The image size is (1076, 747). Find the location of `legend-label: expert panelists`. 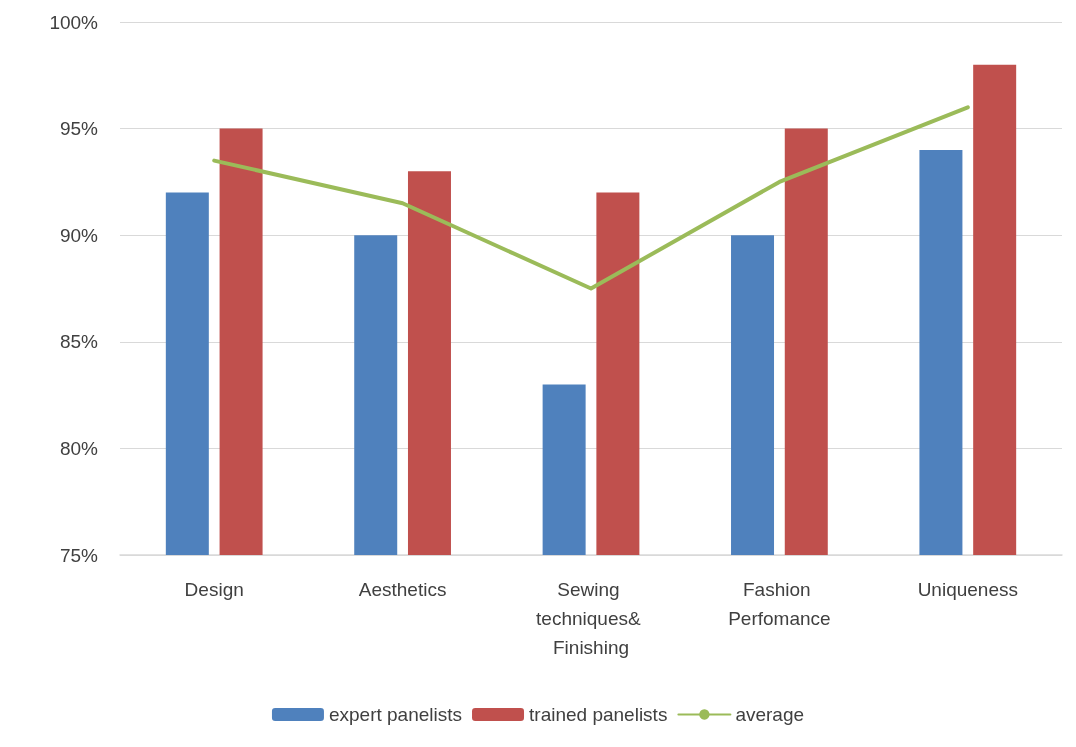

legend-label: expert panelists is located at coordinates (395, 714).